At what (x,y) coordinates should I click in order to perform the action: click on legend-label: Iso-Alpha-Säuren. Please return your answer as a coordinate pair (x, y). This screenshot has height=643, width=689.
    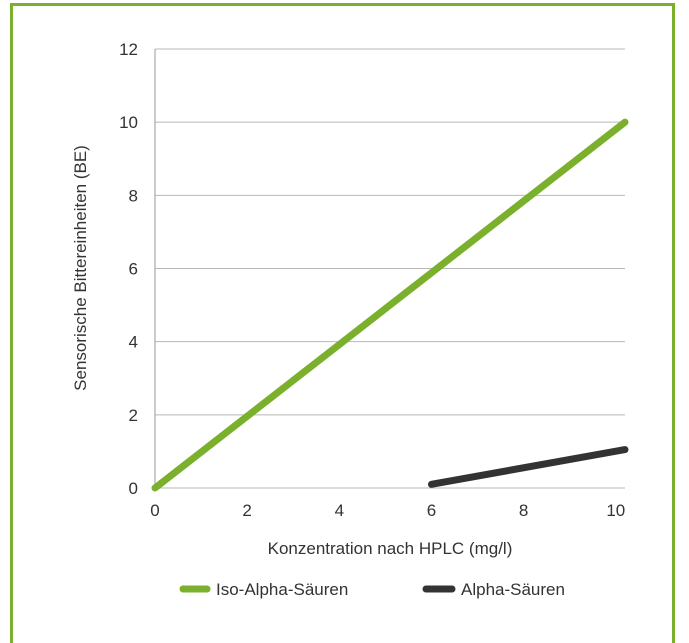
    Looking at the image, I should click on (282, 589).